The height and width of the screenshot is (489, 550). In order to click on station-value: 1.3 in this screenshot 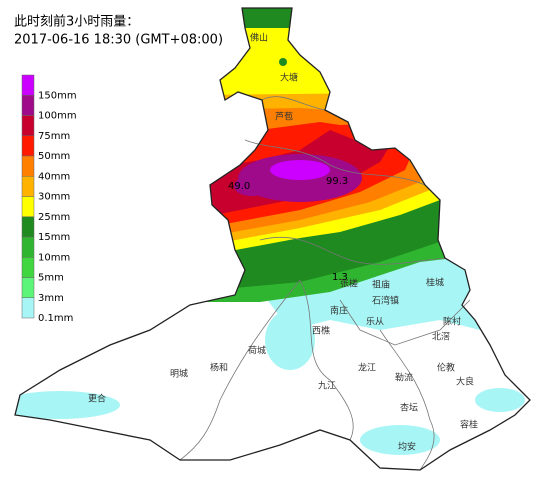, I will do `click(340, 277)`.